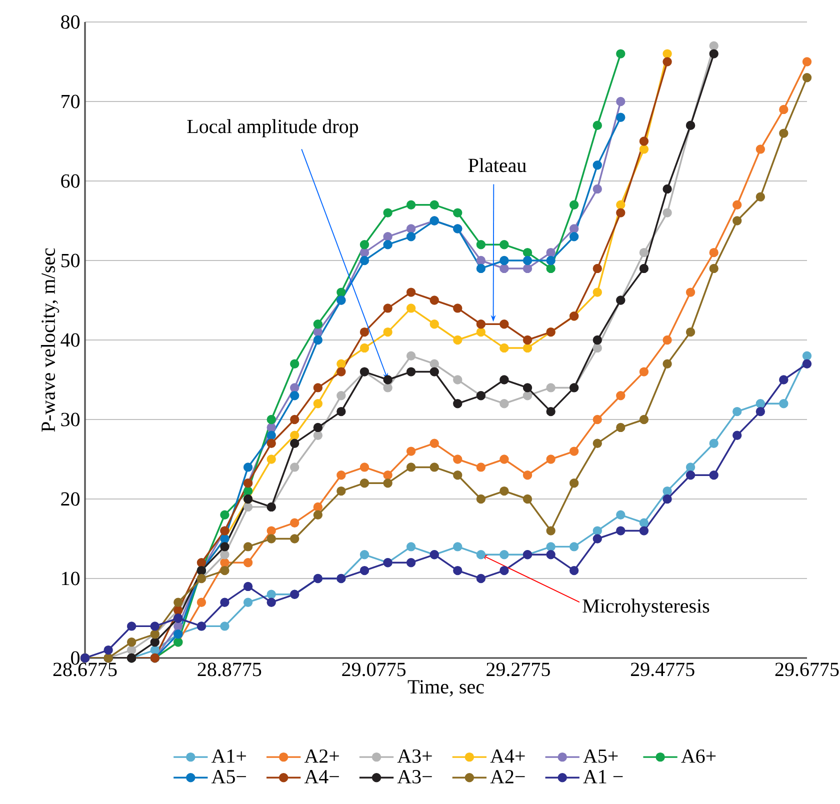 The width and height of the screenshot is (840, 804). I want to click on legend-label: A1+, so click(228, 756).